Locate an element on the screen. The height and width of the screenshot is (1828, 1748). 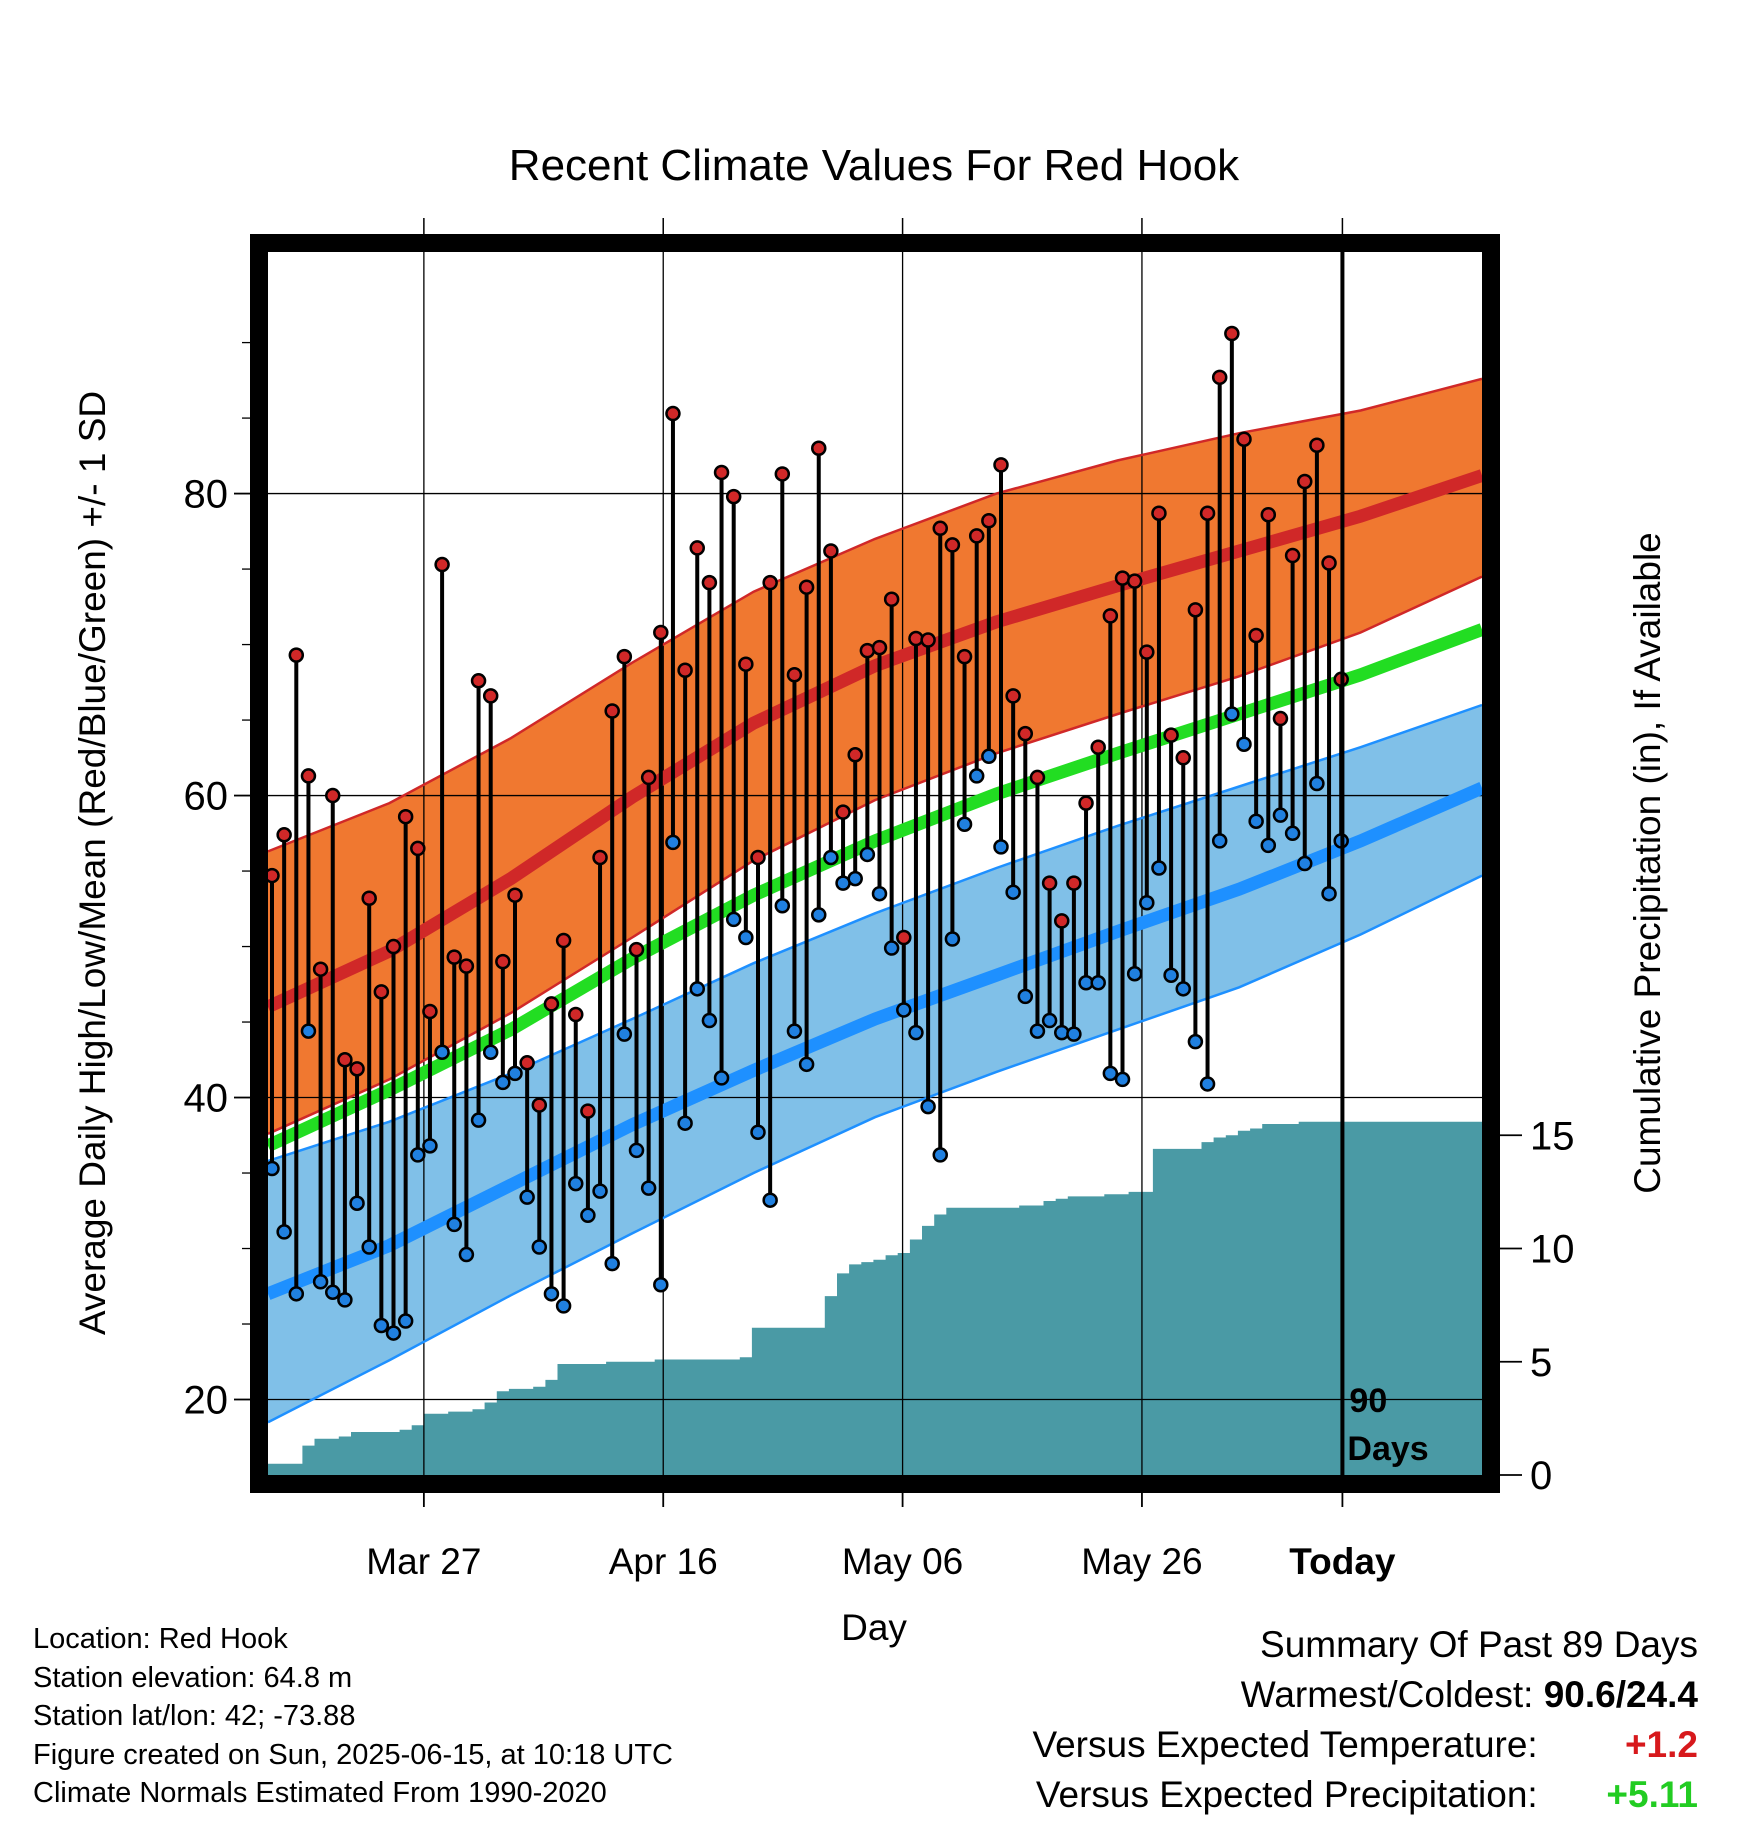
normals-period-text: Climate Normals Estimated From 1990-2020 is located at coordinates (320, 1793).